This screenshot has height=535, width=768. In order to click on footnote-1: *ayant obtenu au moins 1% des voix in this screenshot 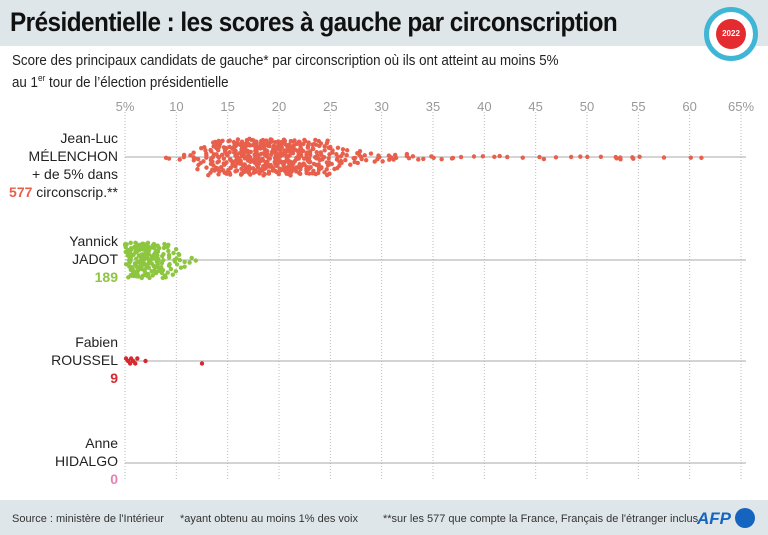, I will do `click(269, 519)`.